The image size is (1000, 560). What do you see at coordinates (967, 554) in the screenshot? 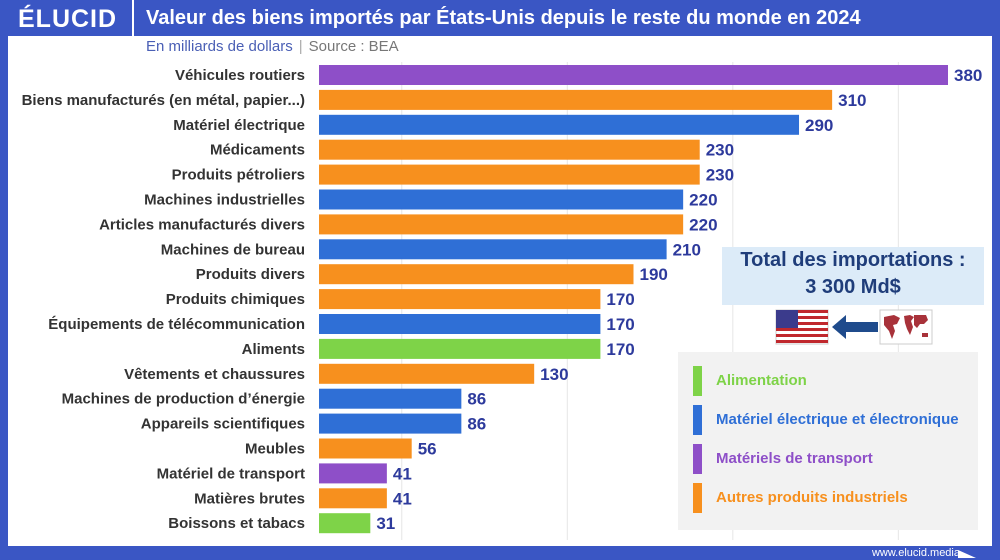
I see `elucid-mark-icon` at bounding box center [967, 554].